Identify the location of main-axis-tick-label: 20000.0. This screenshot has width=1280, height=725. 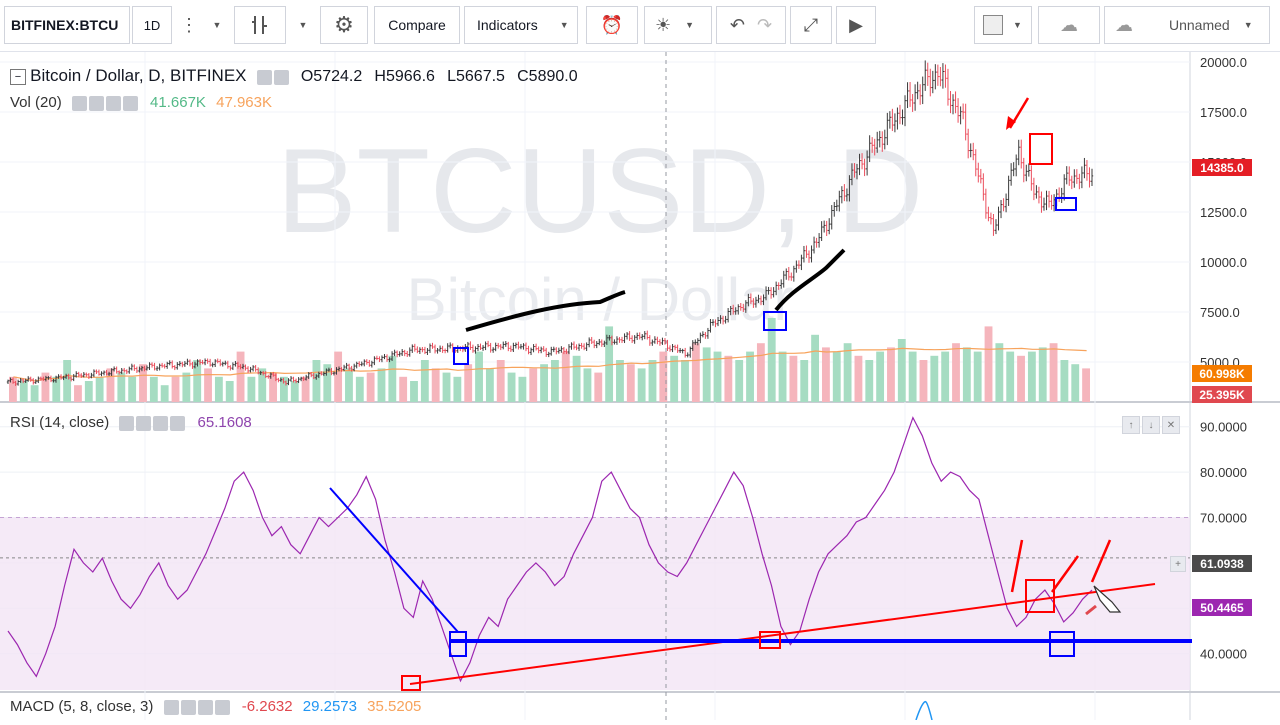
(1223, 62).